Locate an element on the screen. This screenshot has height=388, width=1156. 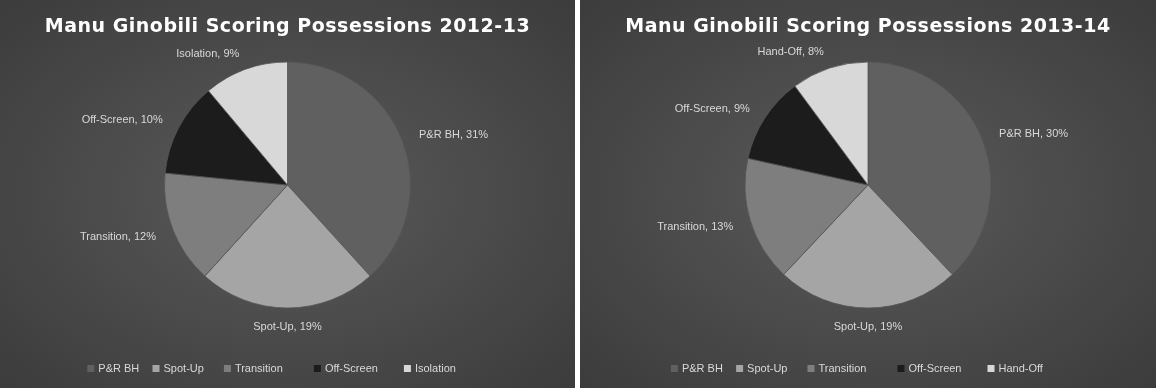
data-label: Isolation, 9% is located at coordinates (208, 52).